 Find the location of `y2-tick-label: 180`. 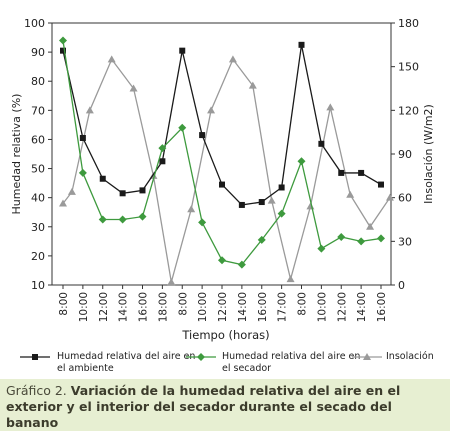

y2-tick-label: 180 is located at coordinates (408, 23).